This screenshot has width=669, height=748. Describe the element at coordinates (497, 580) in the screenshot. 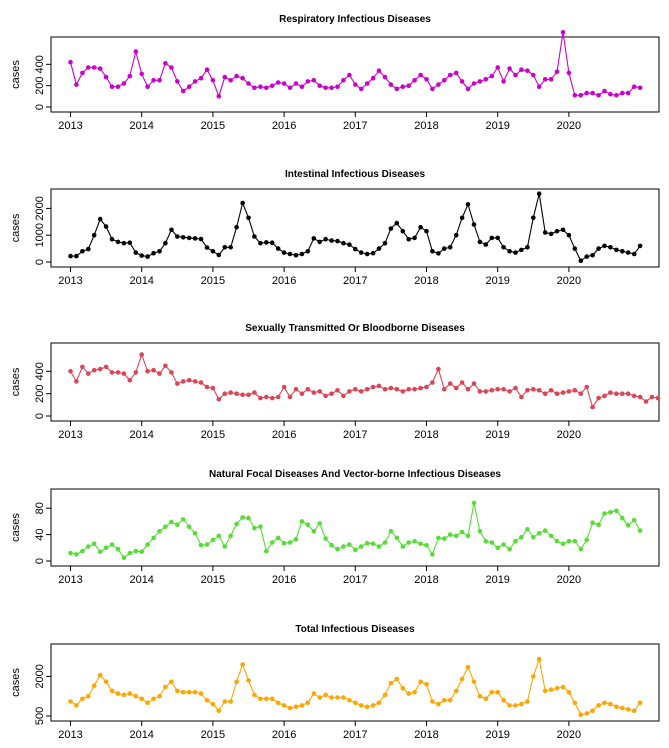

I see `x-tick-label: 2019` at that location.